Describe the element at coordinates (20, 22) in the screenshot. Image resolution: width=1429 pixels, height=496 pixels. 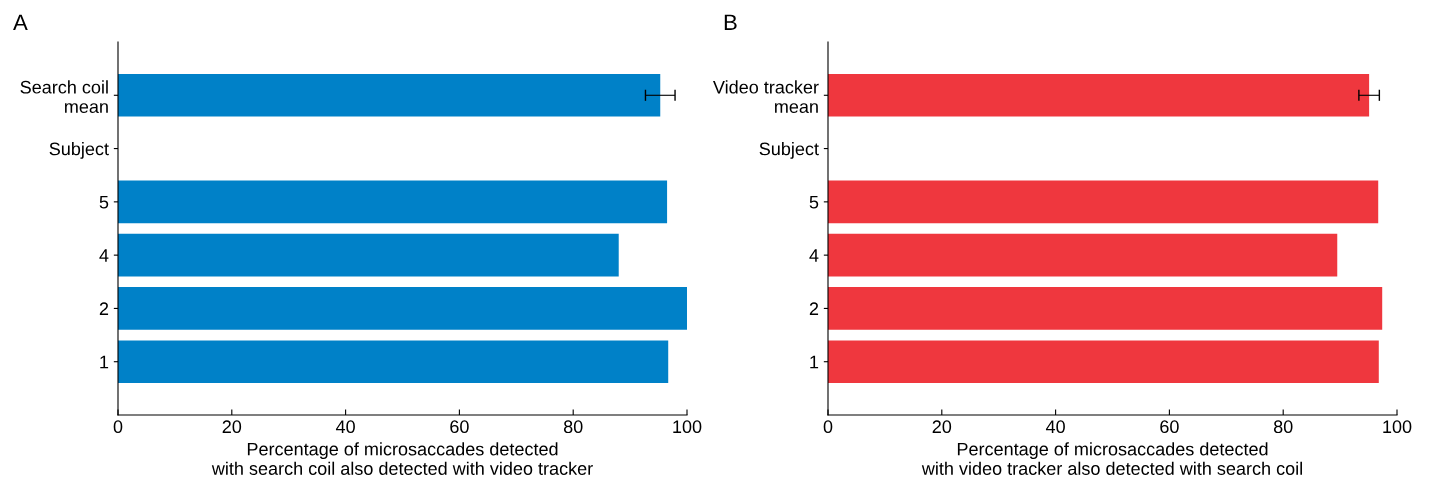
I see `text: A` at that location.